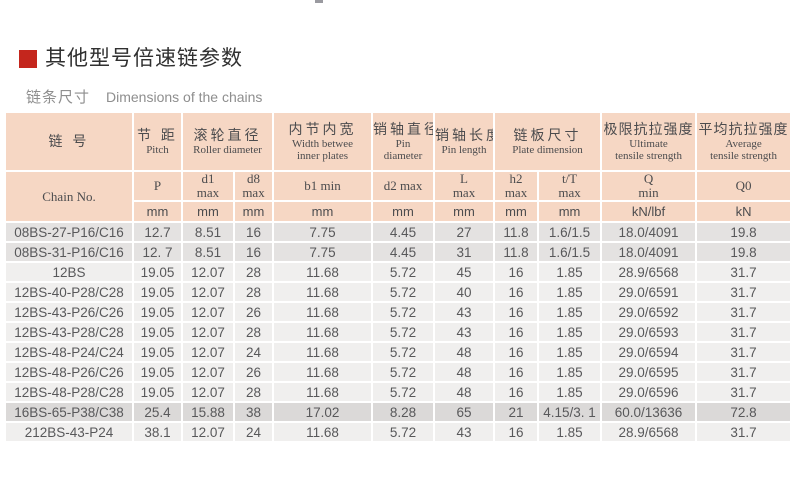 The image size is (790, 488). Describe the element at coordinates (157, 412) in the screenshot. I see `value-cell: 25.4` at that location.